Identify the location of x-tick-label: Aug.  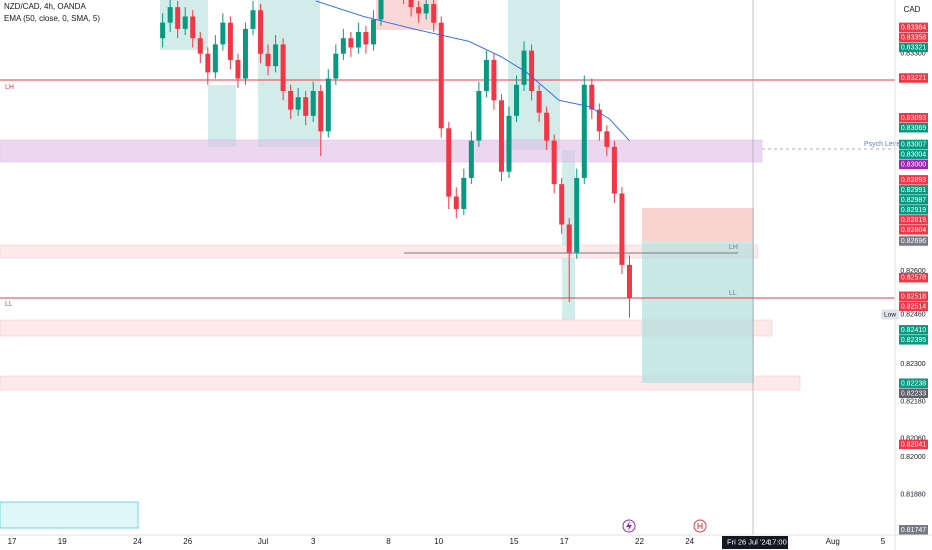
(833, 541).